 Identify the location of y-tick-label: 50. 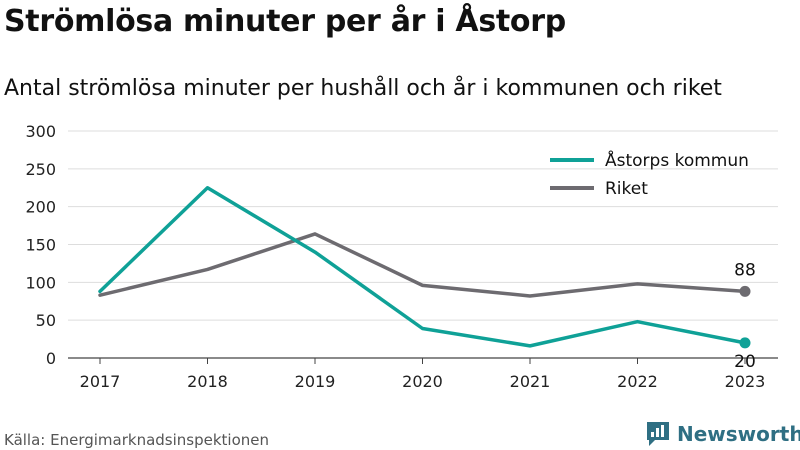
(46, 320).